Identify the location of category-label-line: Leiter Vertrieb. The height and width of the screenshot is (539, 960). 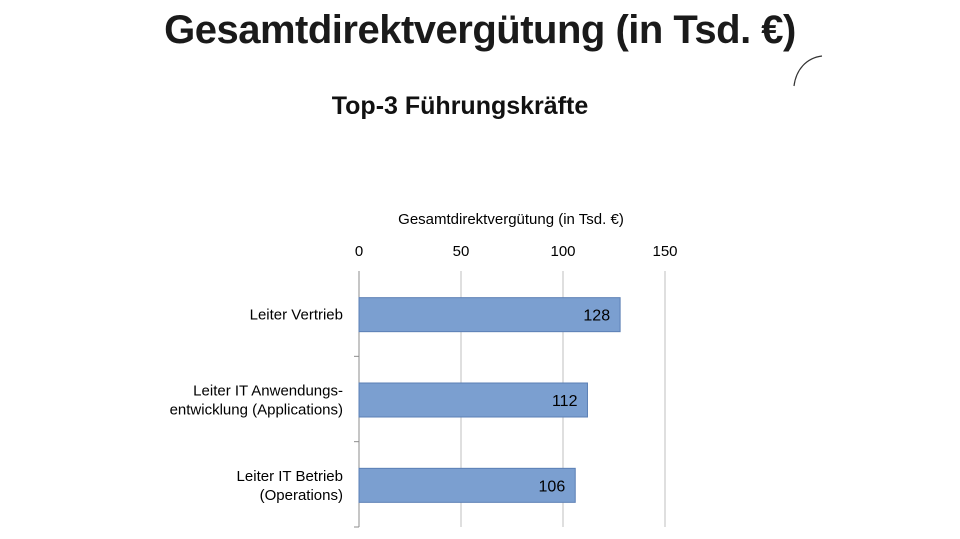
(296, 315).